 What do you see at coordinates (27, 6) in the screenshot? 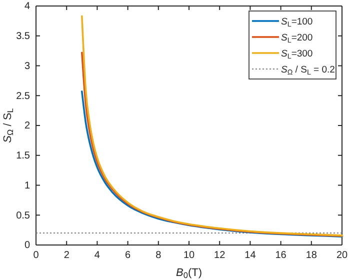
I see `y-tick-label: 4` at bounding box center [27, 6].